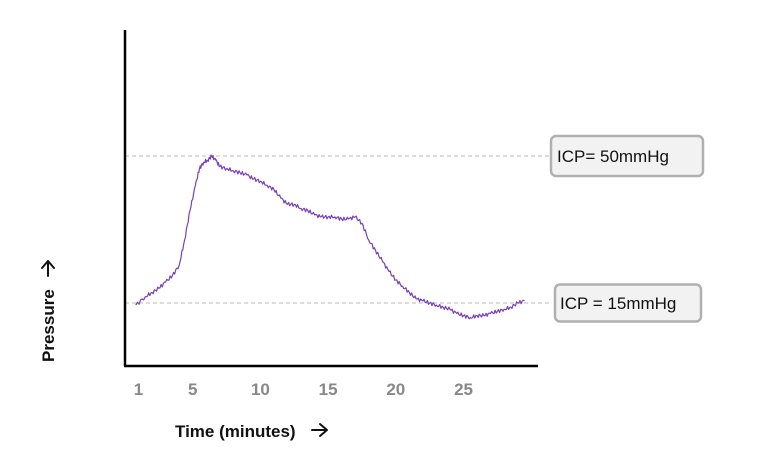  What do you see at coordinates (303, 389) in the screenshot?
I see `x-tick-labels: 1 5 10 15 20 25` at bounding box center [303, 389].